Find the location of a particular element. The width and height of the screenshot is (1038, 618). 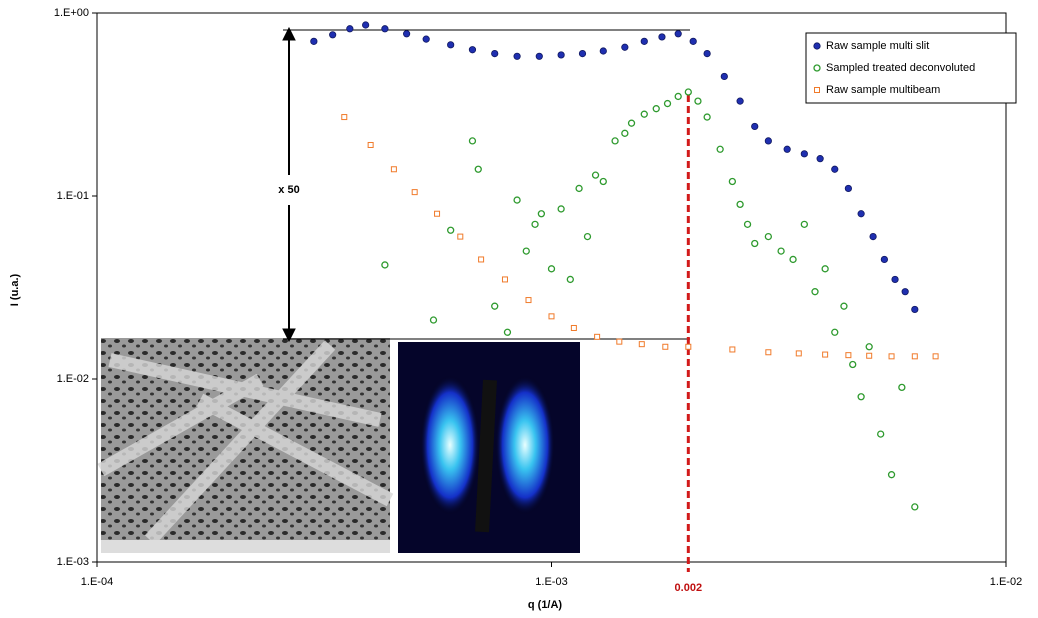

annotation: x 50 is located at coordinates (288, 190).